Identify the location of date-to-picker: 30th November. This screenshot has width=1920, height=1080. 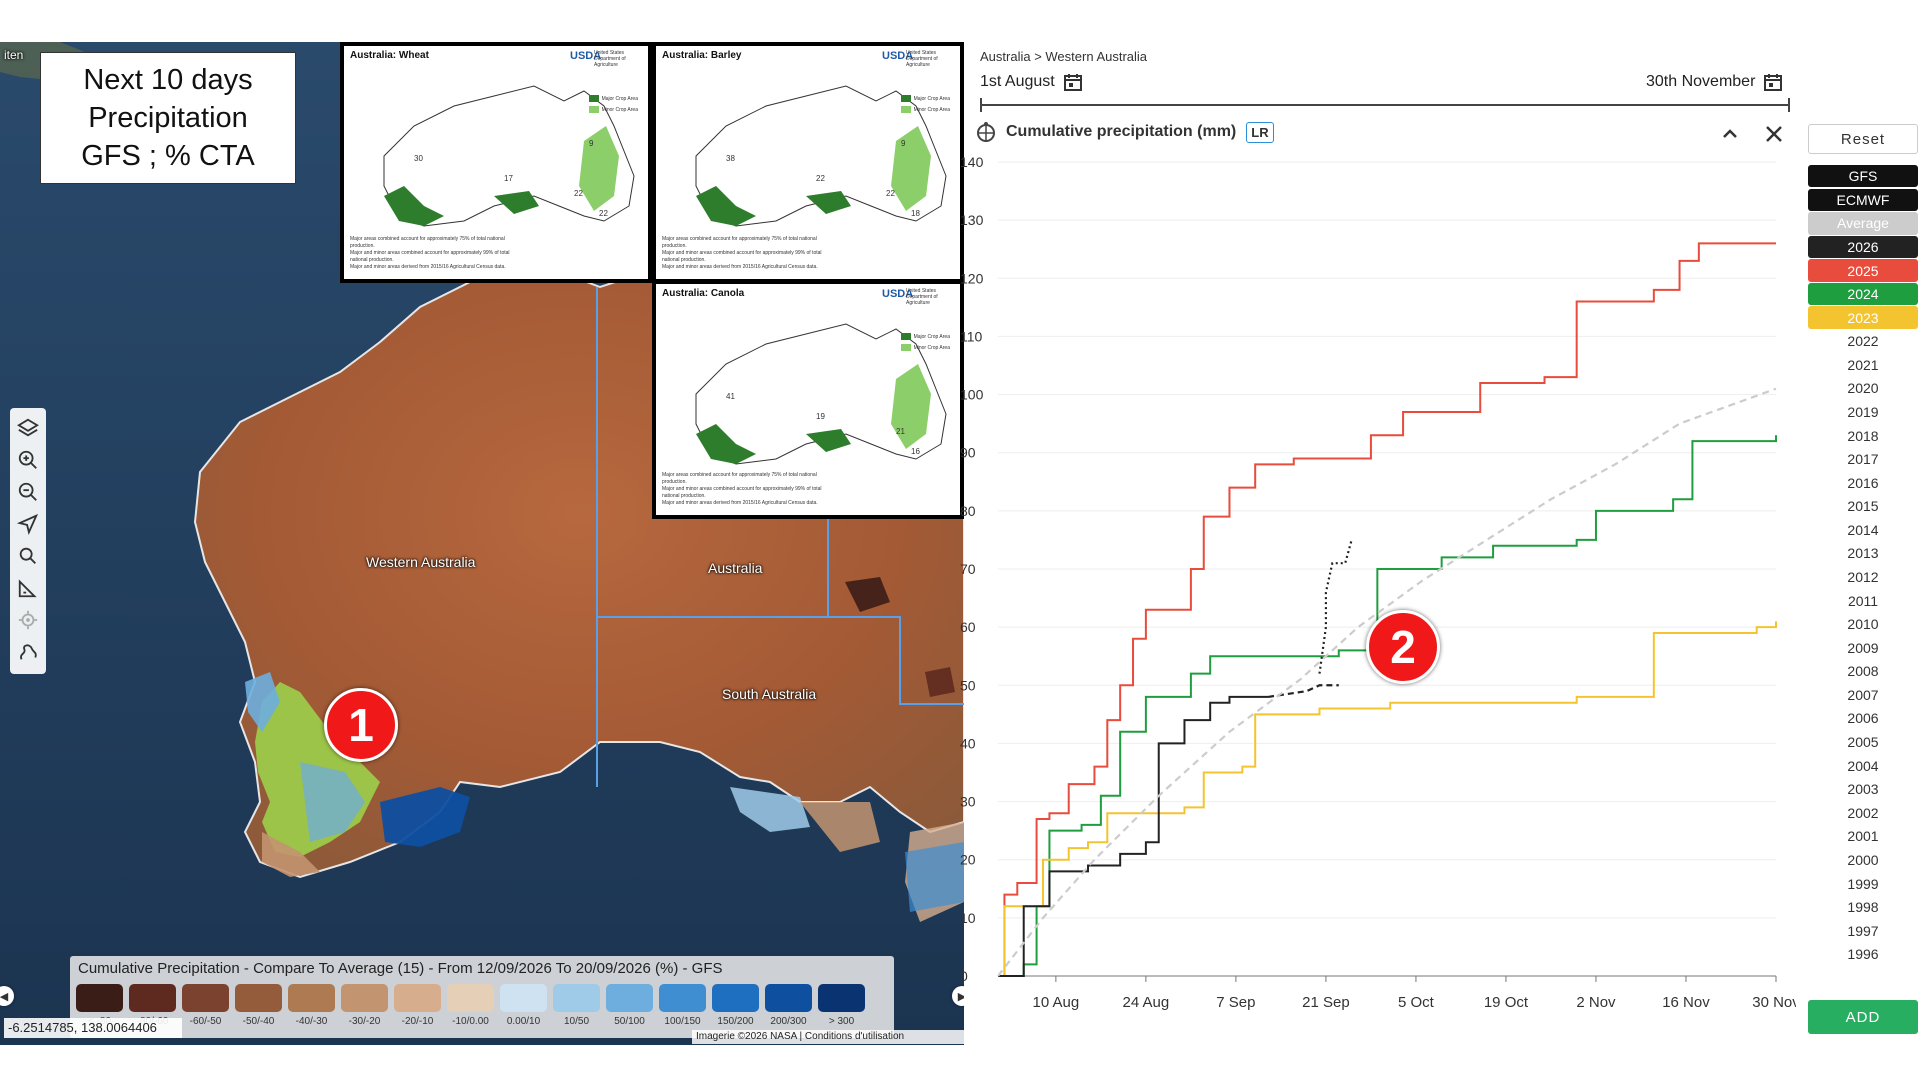
(1714, 82).